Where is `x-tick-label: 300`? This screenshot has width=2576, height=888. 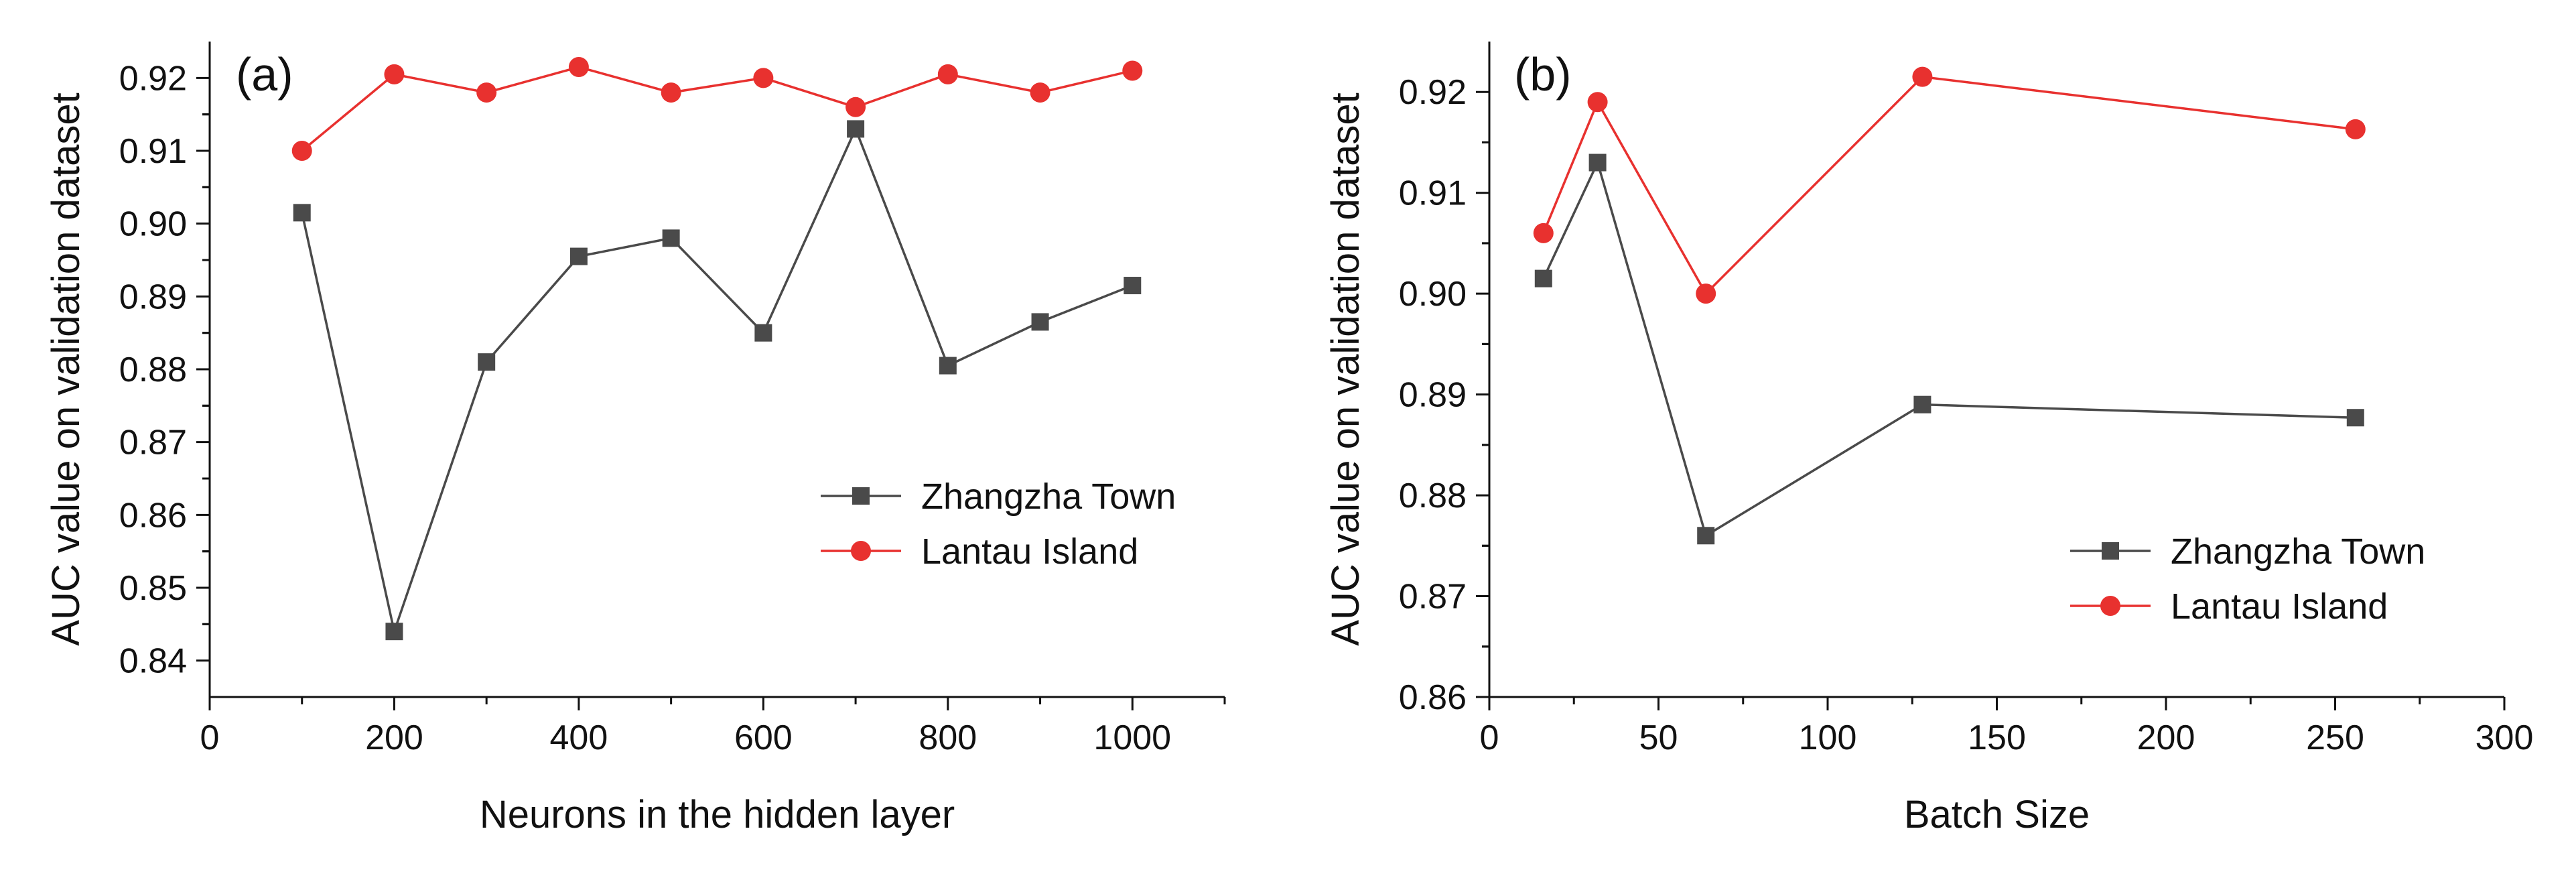
x-tick-label: 300 is located at coordinates (2505, 737).